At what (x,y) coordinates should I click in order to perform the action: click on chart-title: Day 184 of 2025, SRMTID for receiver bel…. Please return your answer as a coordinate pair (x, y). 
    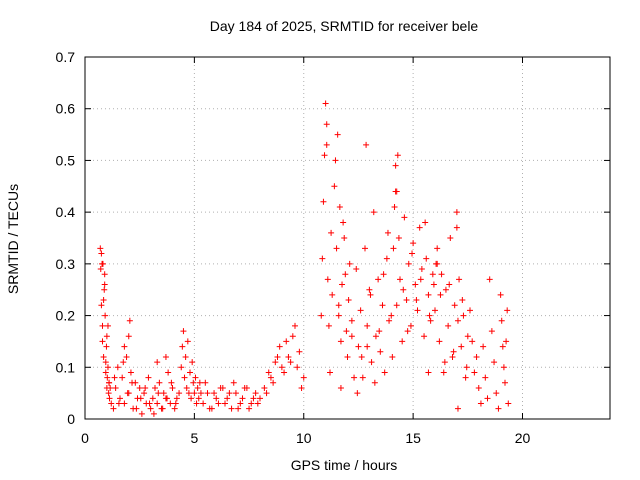
    Looking at the image, I should click on (344, 26).